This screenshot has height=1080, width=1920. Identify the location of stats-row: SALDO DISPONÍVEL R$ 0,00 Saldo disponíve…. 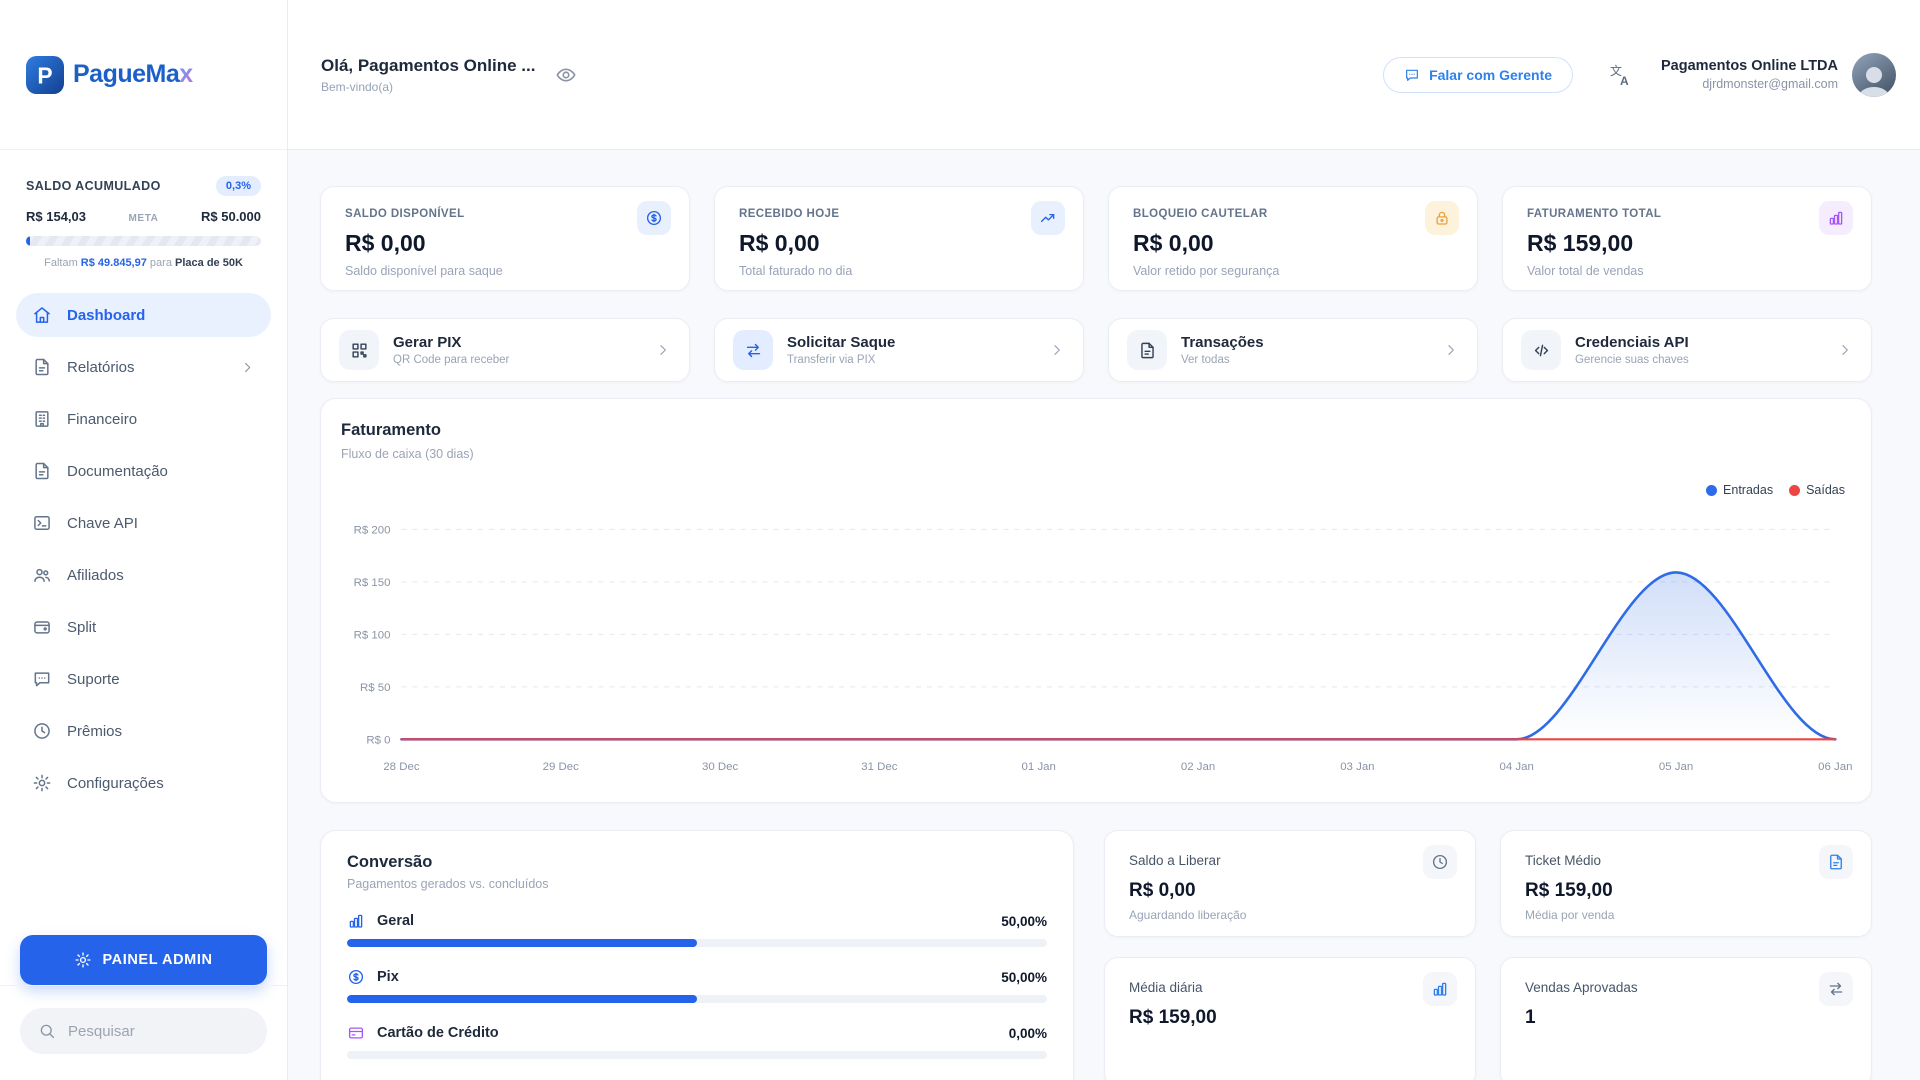
(1096, 238).